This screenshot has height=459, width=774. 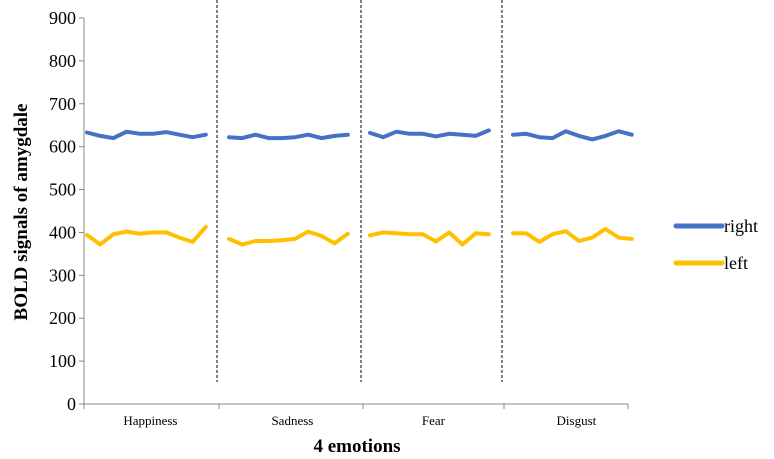 I want to click on y-tick-label: 800, so click(x=62, y=61).